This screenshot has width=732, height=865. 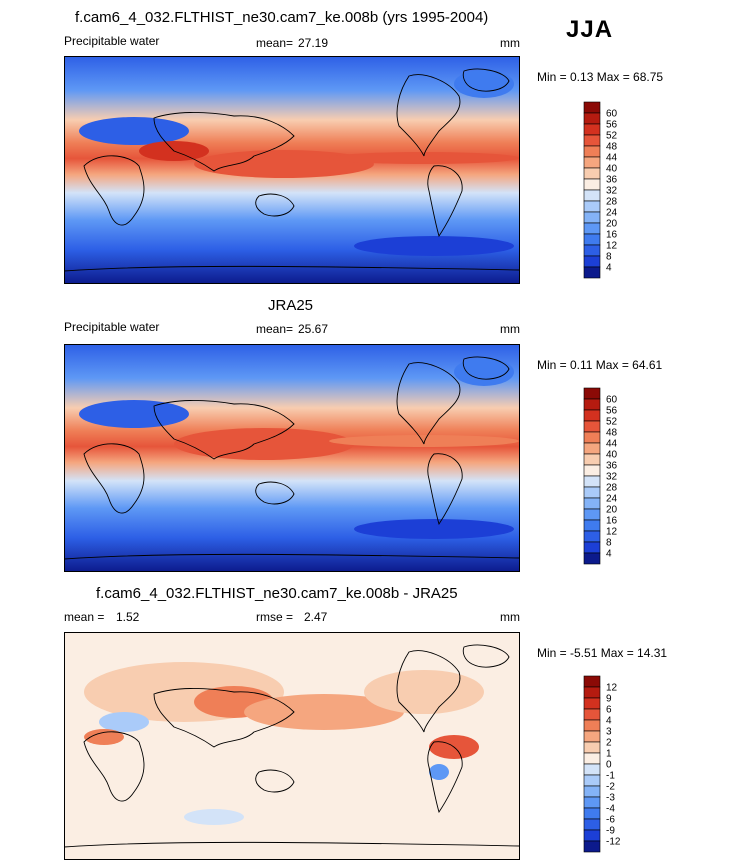 I want to click on panel-2-mean-value: 25.67, so click(x=313, y=329).